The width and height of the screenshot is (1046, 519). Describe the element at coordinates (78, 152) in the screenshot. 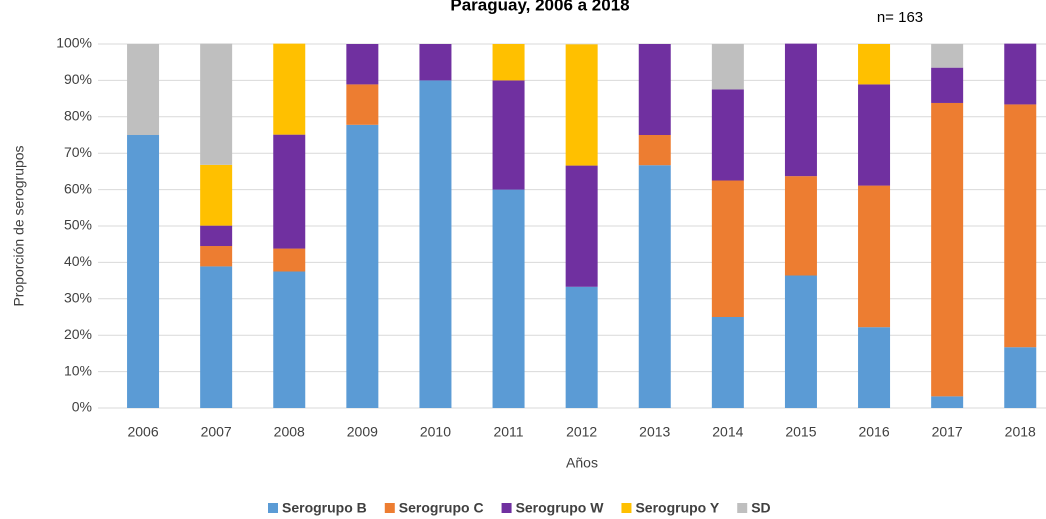

I see `y-tick-label: 70%` at that location.